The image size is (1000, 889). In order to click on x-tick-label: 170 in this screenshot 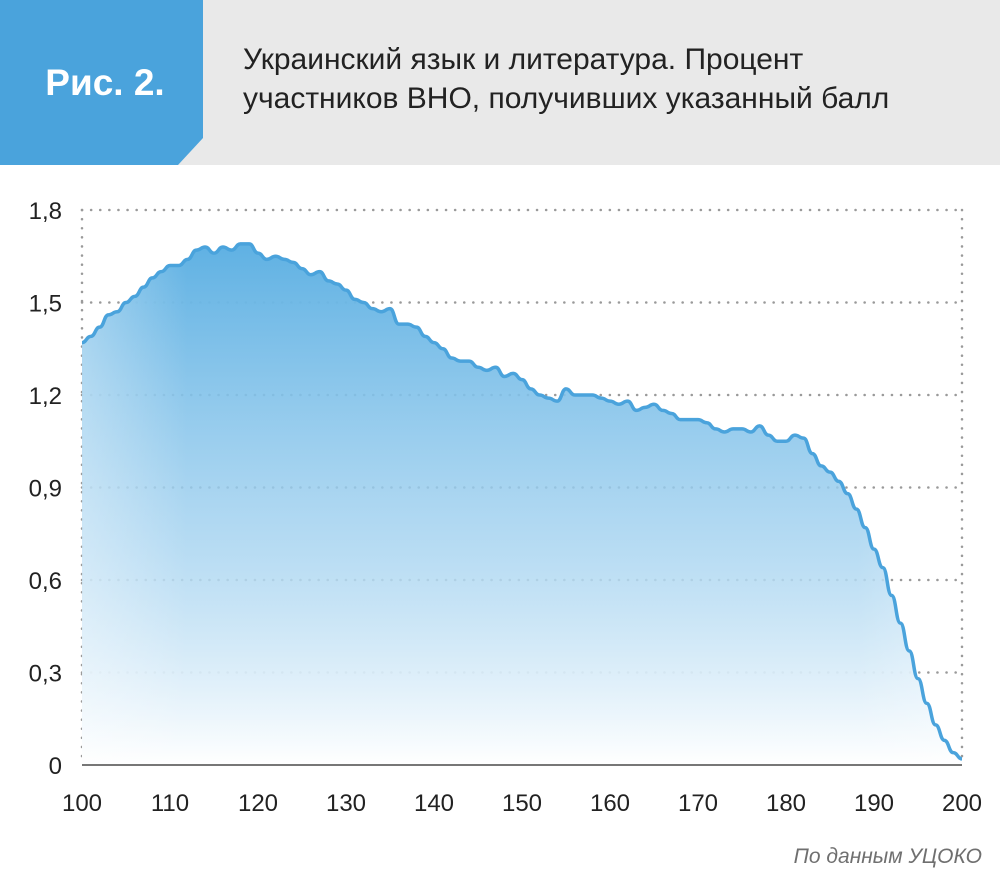, I will do `click(698, 803)`.